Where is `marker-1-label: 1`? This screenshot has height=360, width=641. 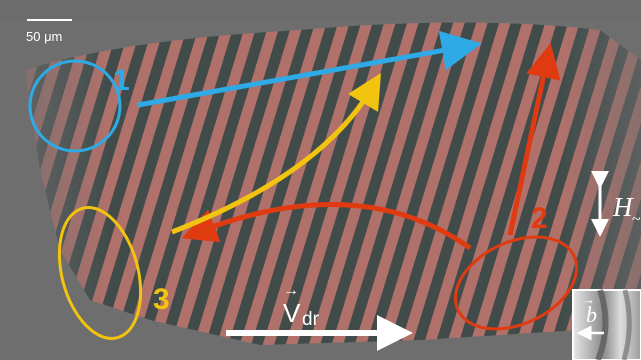 marker-1-label: 1 is located at coordinates (121, 80).